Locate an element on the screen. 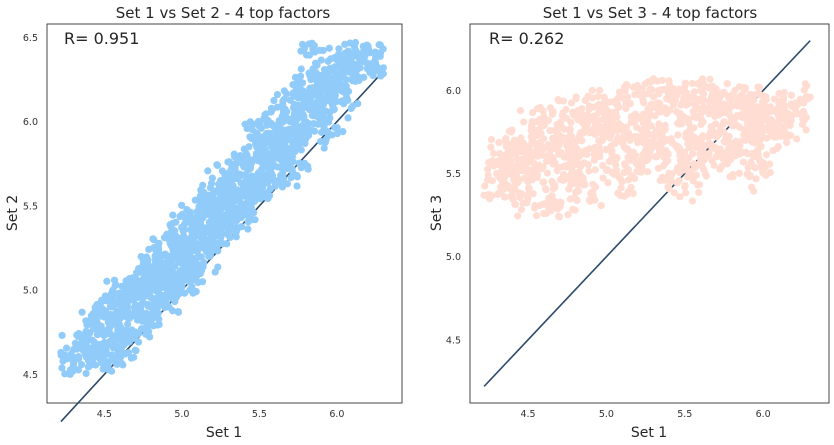 The height and width of the screenshot is (445, 834). x-axis-label: Set 1 is located at coordinates (224, 433).